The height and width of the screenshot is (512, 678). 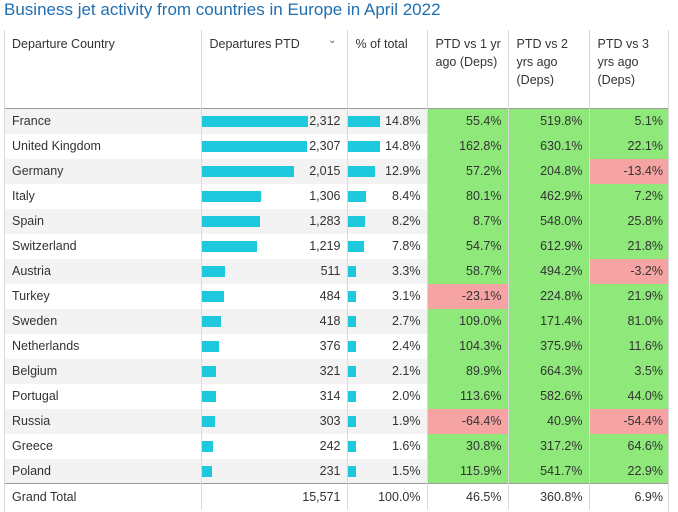 I want to click on pct-total-cell: 2.4%, so click(x=386, y=346).